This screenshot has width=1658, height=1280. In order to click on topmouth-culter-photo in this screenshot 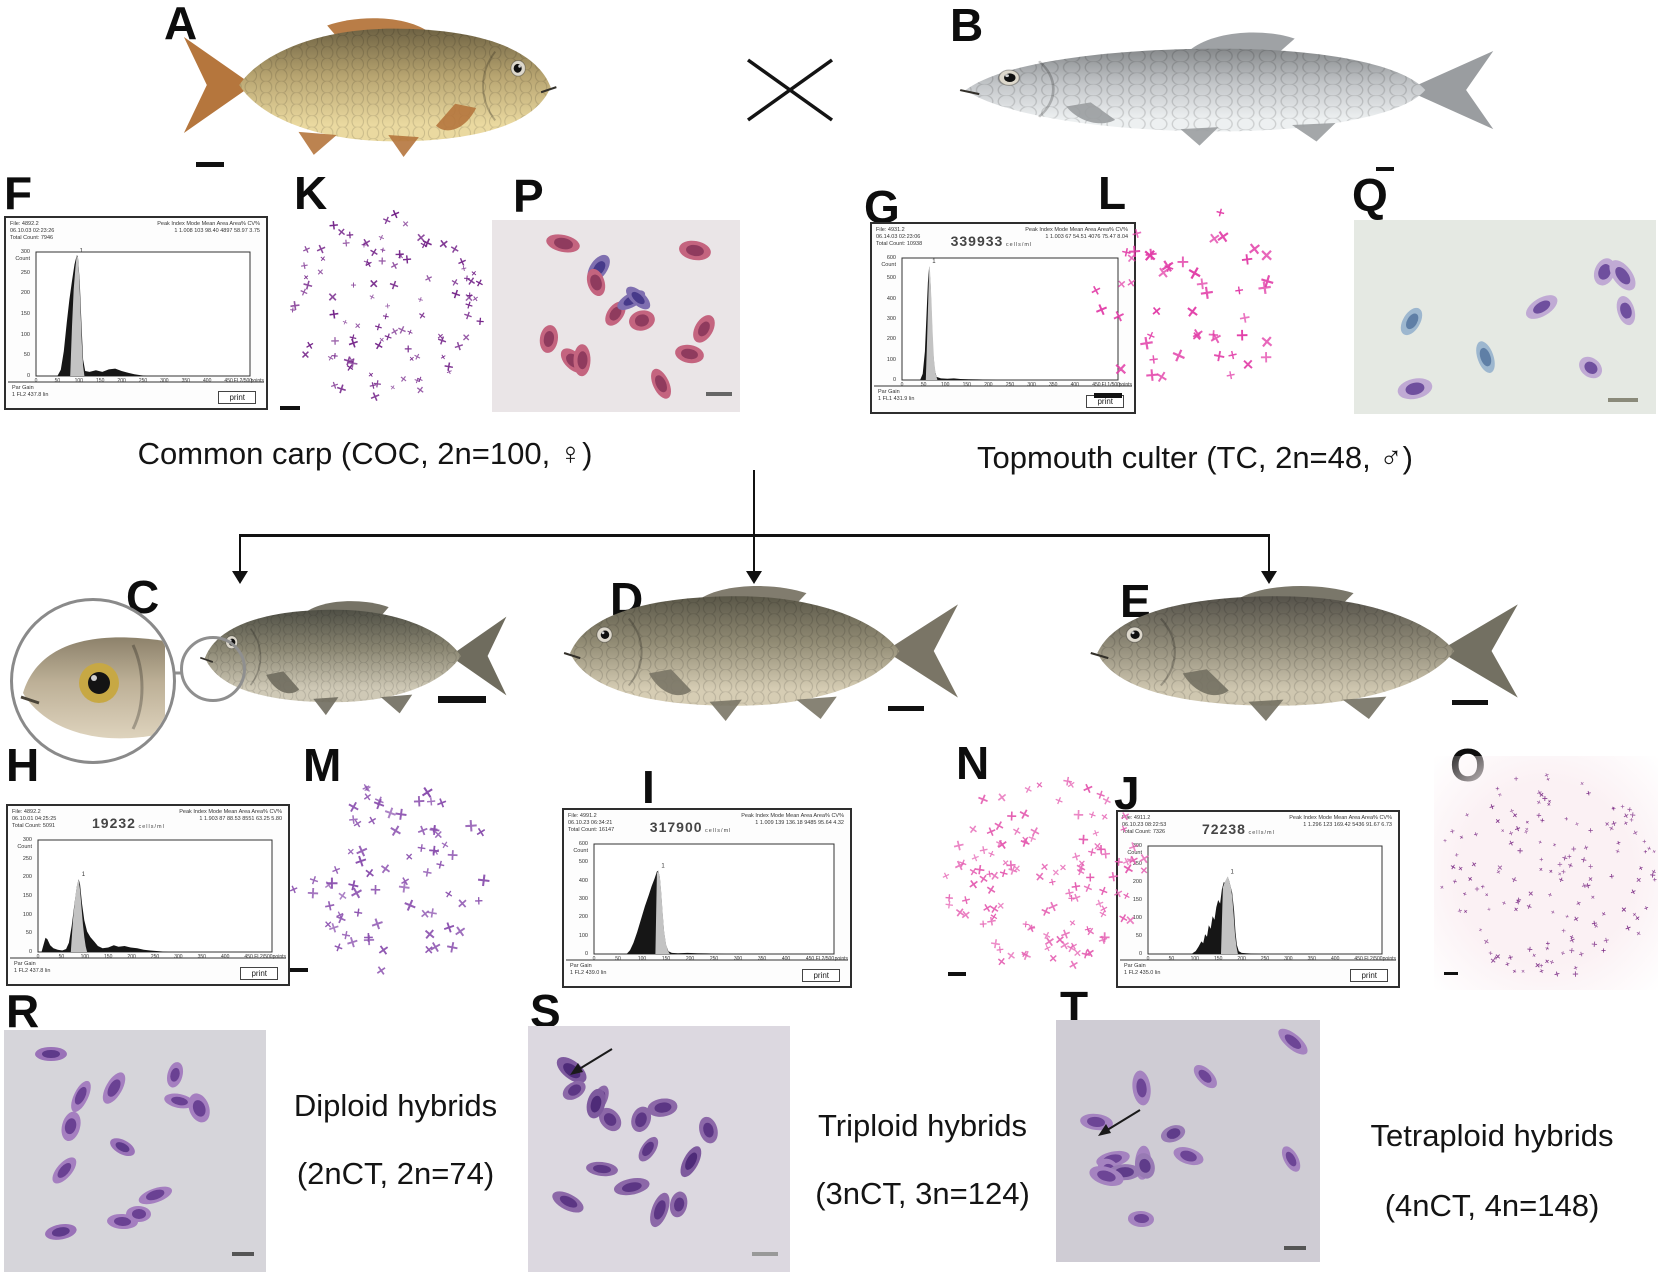, I will do `click(1224, 88)`.